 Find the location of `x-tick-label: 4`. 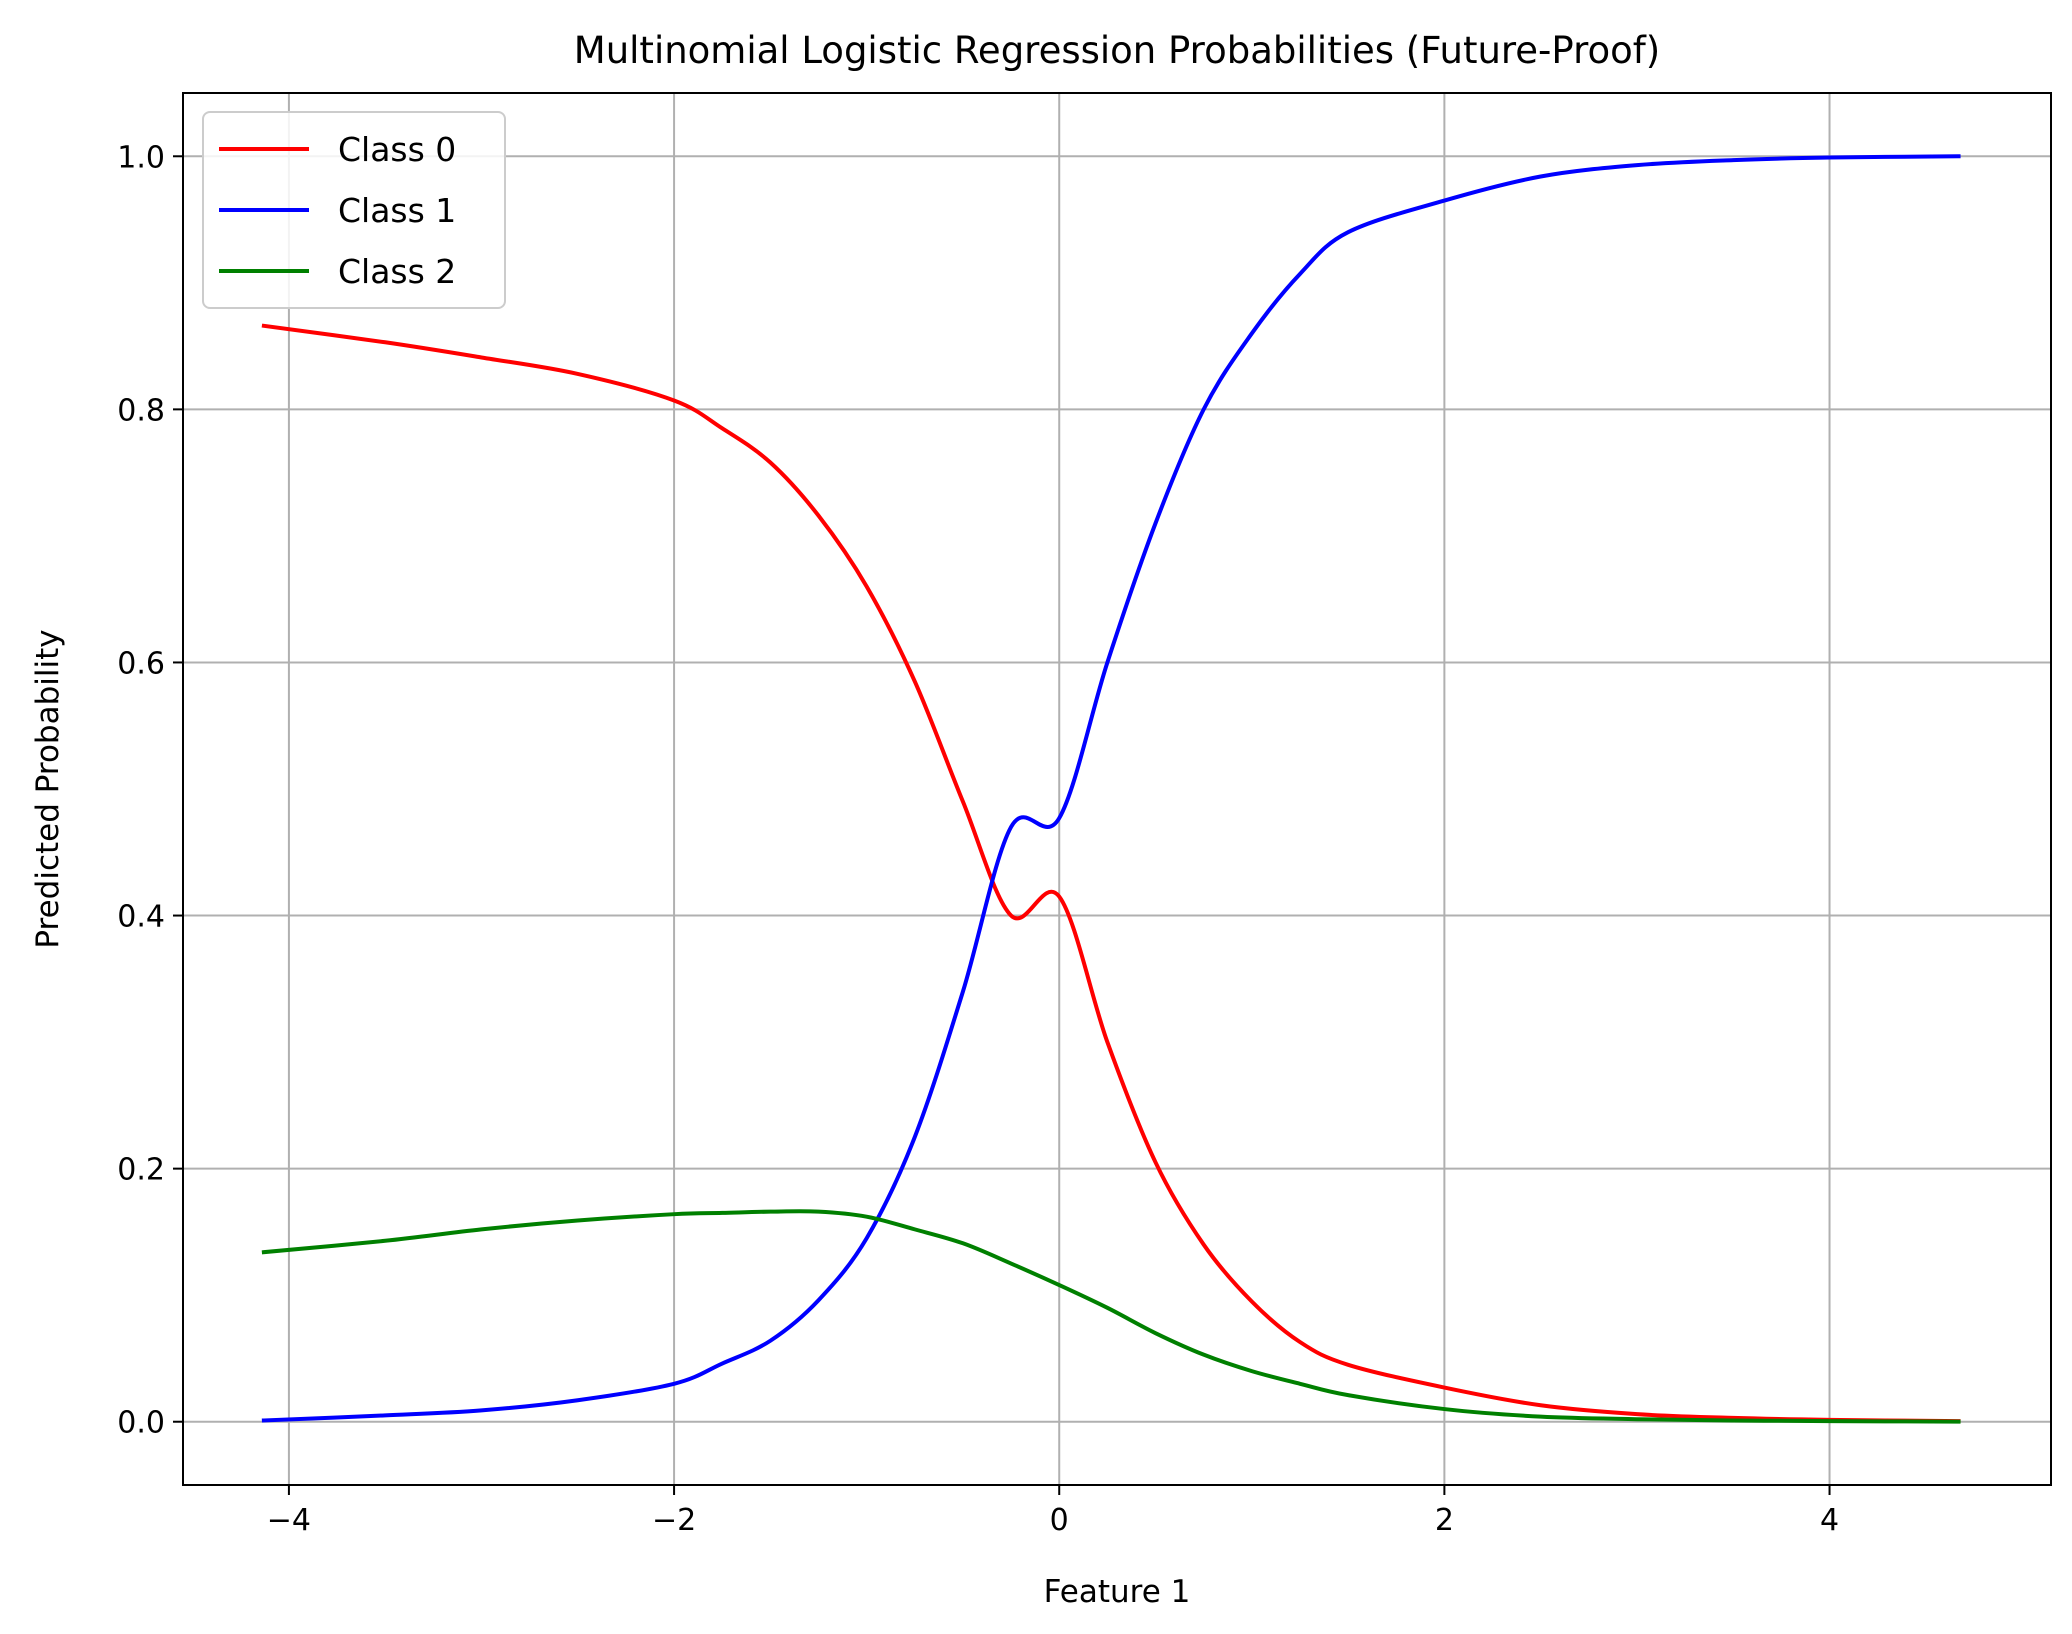

x-tick-label: 4 is located at coordinates (1829, 1520).